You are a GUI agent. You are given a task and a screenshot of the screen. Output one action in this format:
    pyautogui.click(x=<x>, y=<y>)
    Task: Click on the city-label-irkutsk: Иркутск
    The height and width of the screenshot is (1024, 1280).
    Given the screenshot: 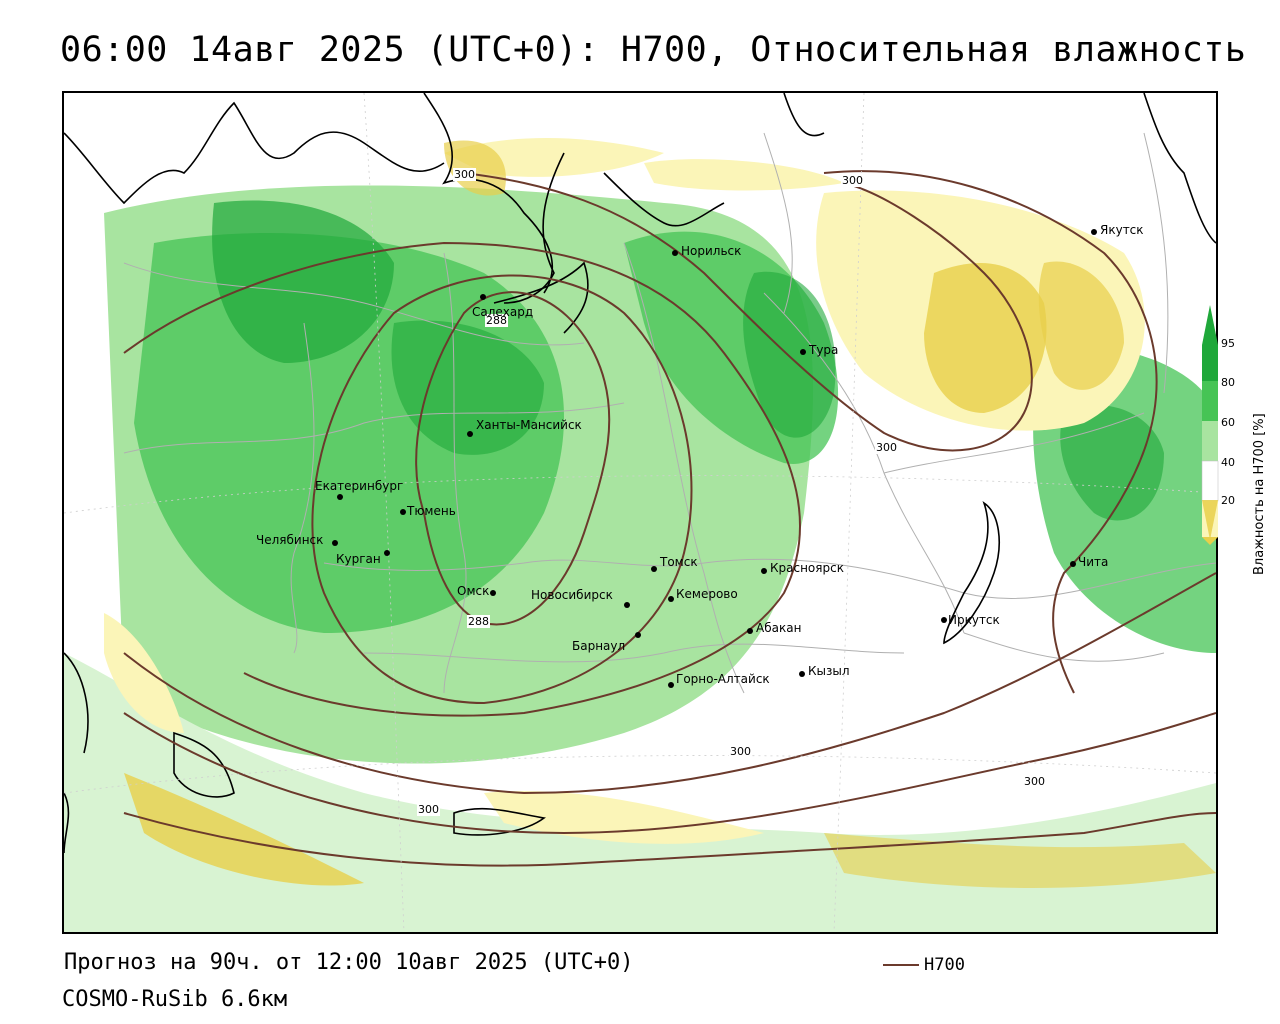 What is the action you would take?
    pyautogui.click(x=974, y=620)
    